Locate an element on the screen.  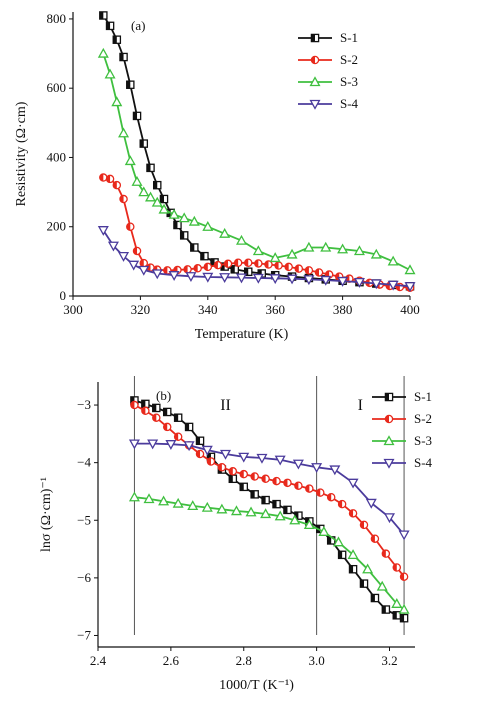
x-axis-label: Temperature (K) is located at coordinates (242, 334).